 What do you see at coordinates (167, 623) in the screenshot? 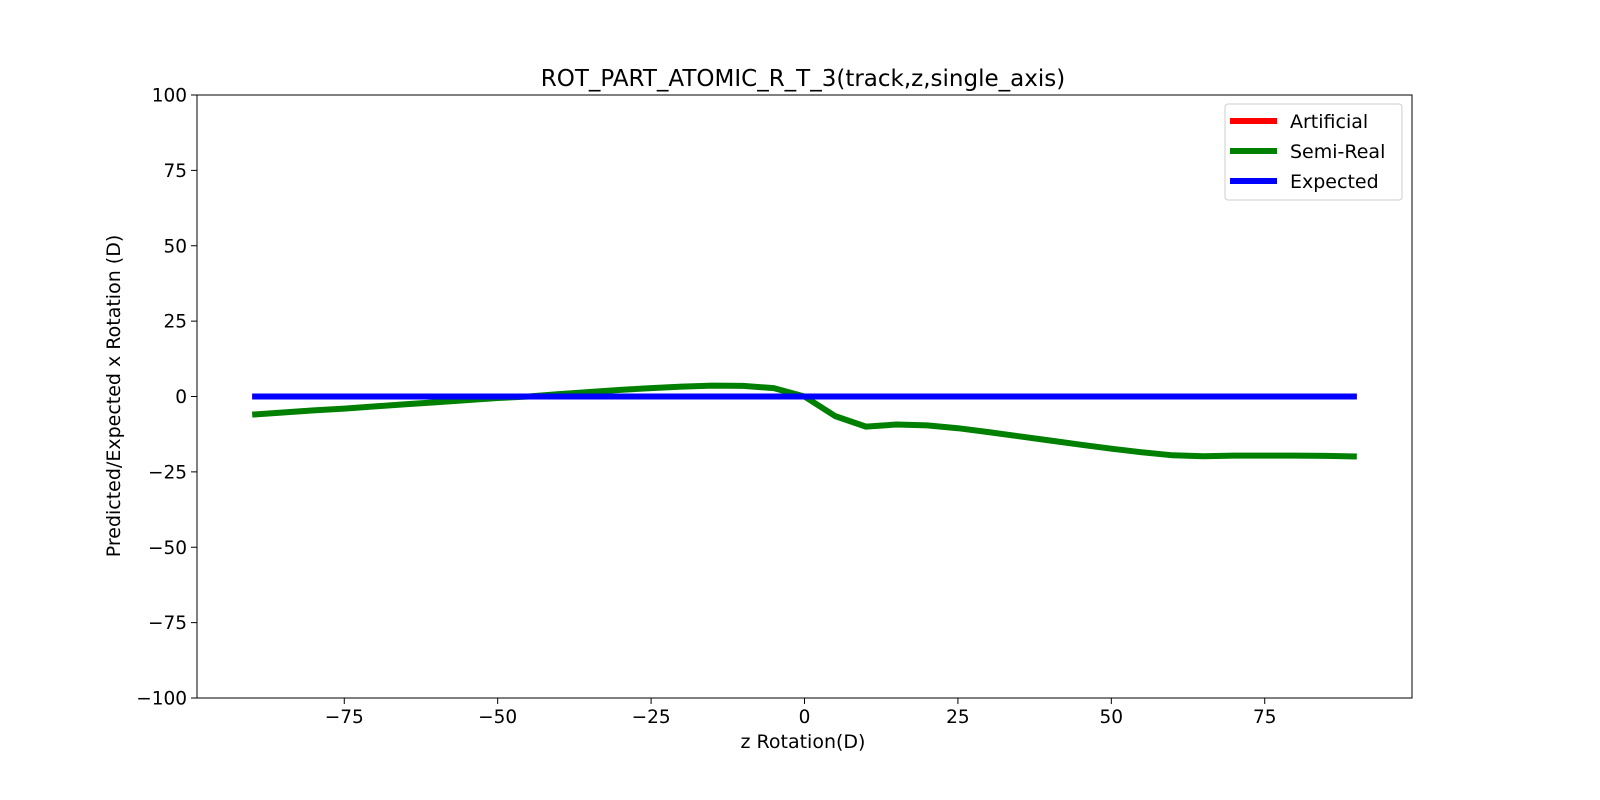
I see `y-tick-label: −75` at bounding box center [167, 623].